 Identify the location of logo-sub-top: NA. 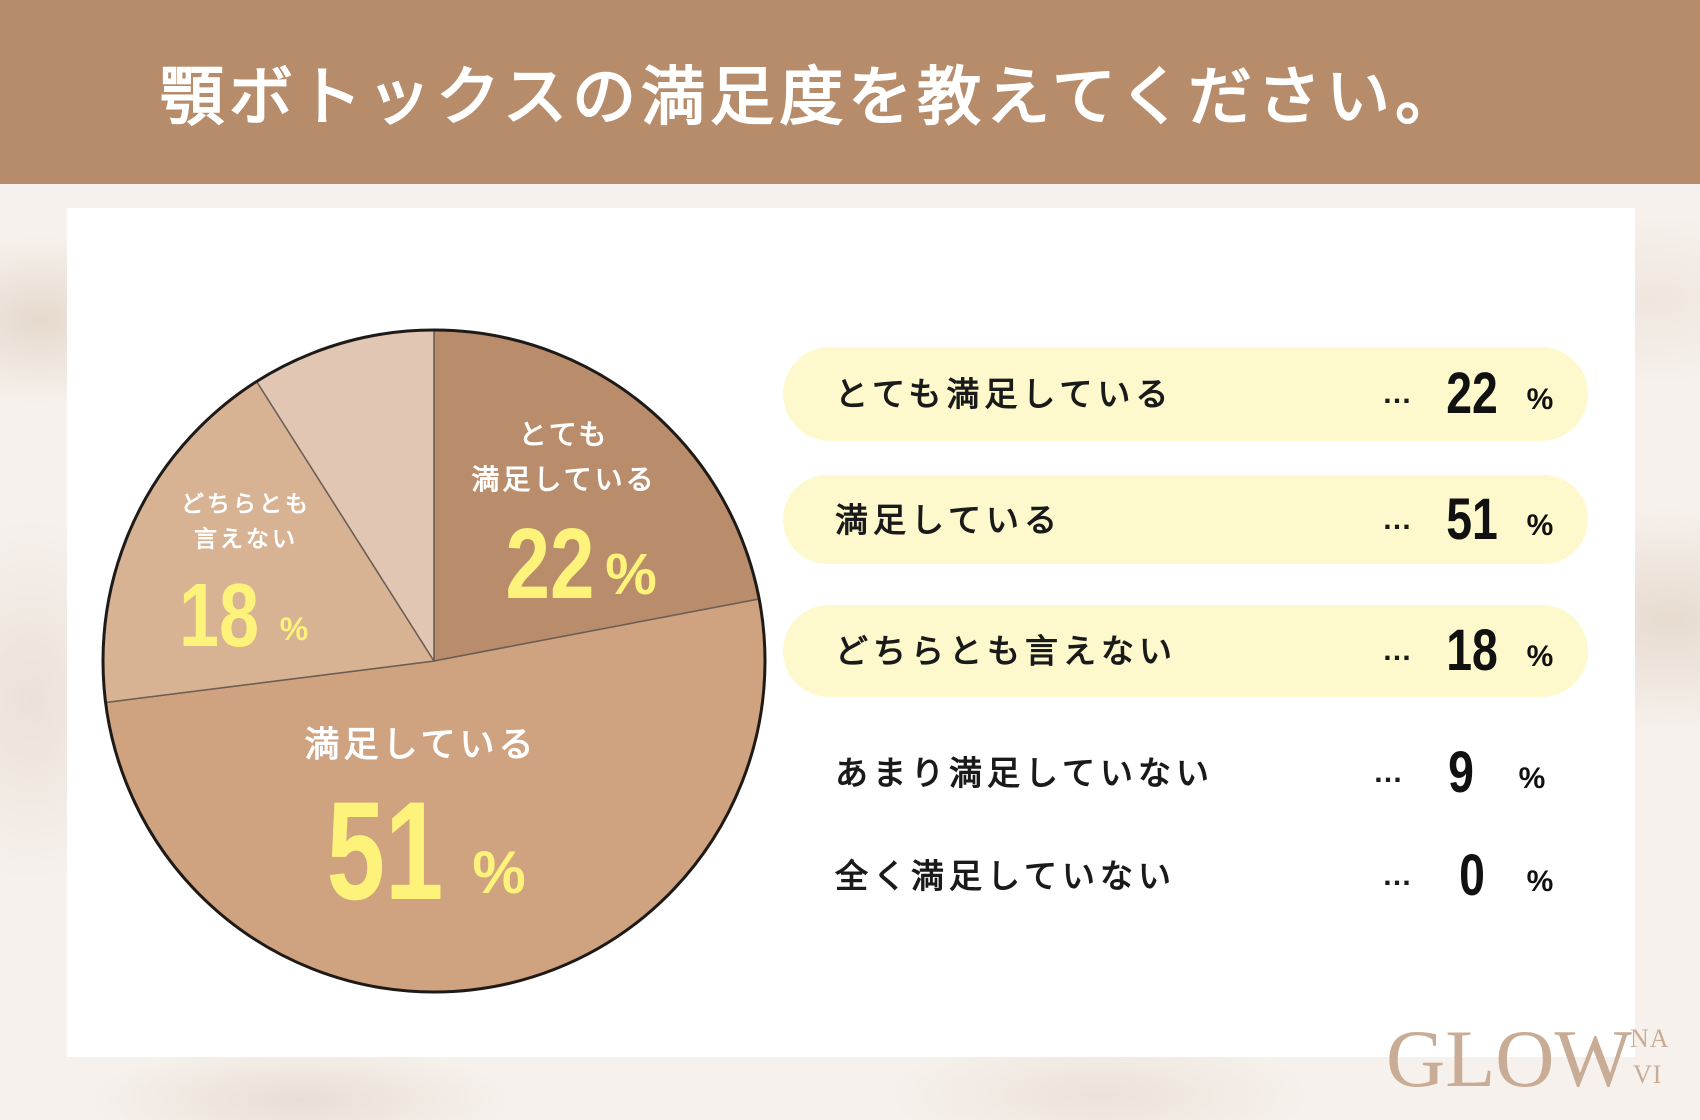
(1650, 1038).